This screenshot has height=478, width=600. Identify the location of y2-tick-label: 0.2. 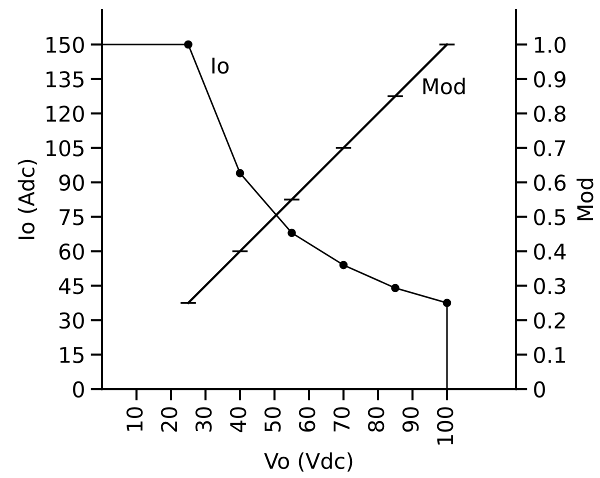
(549, 320).